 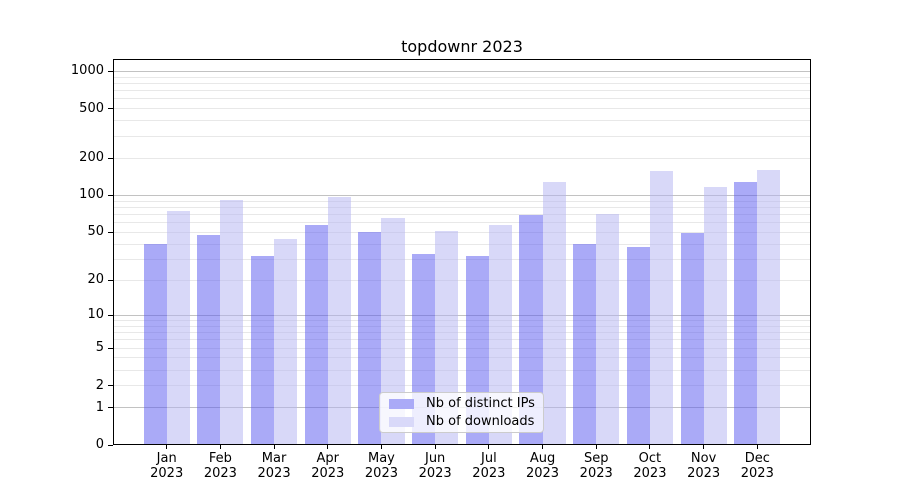 I want to click on y-tick-label-200: 200, so click(x=91, y=158).